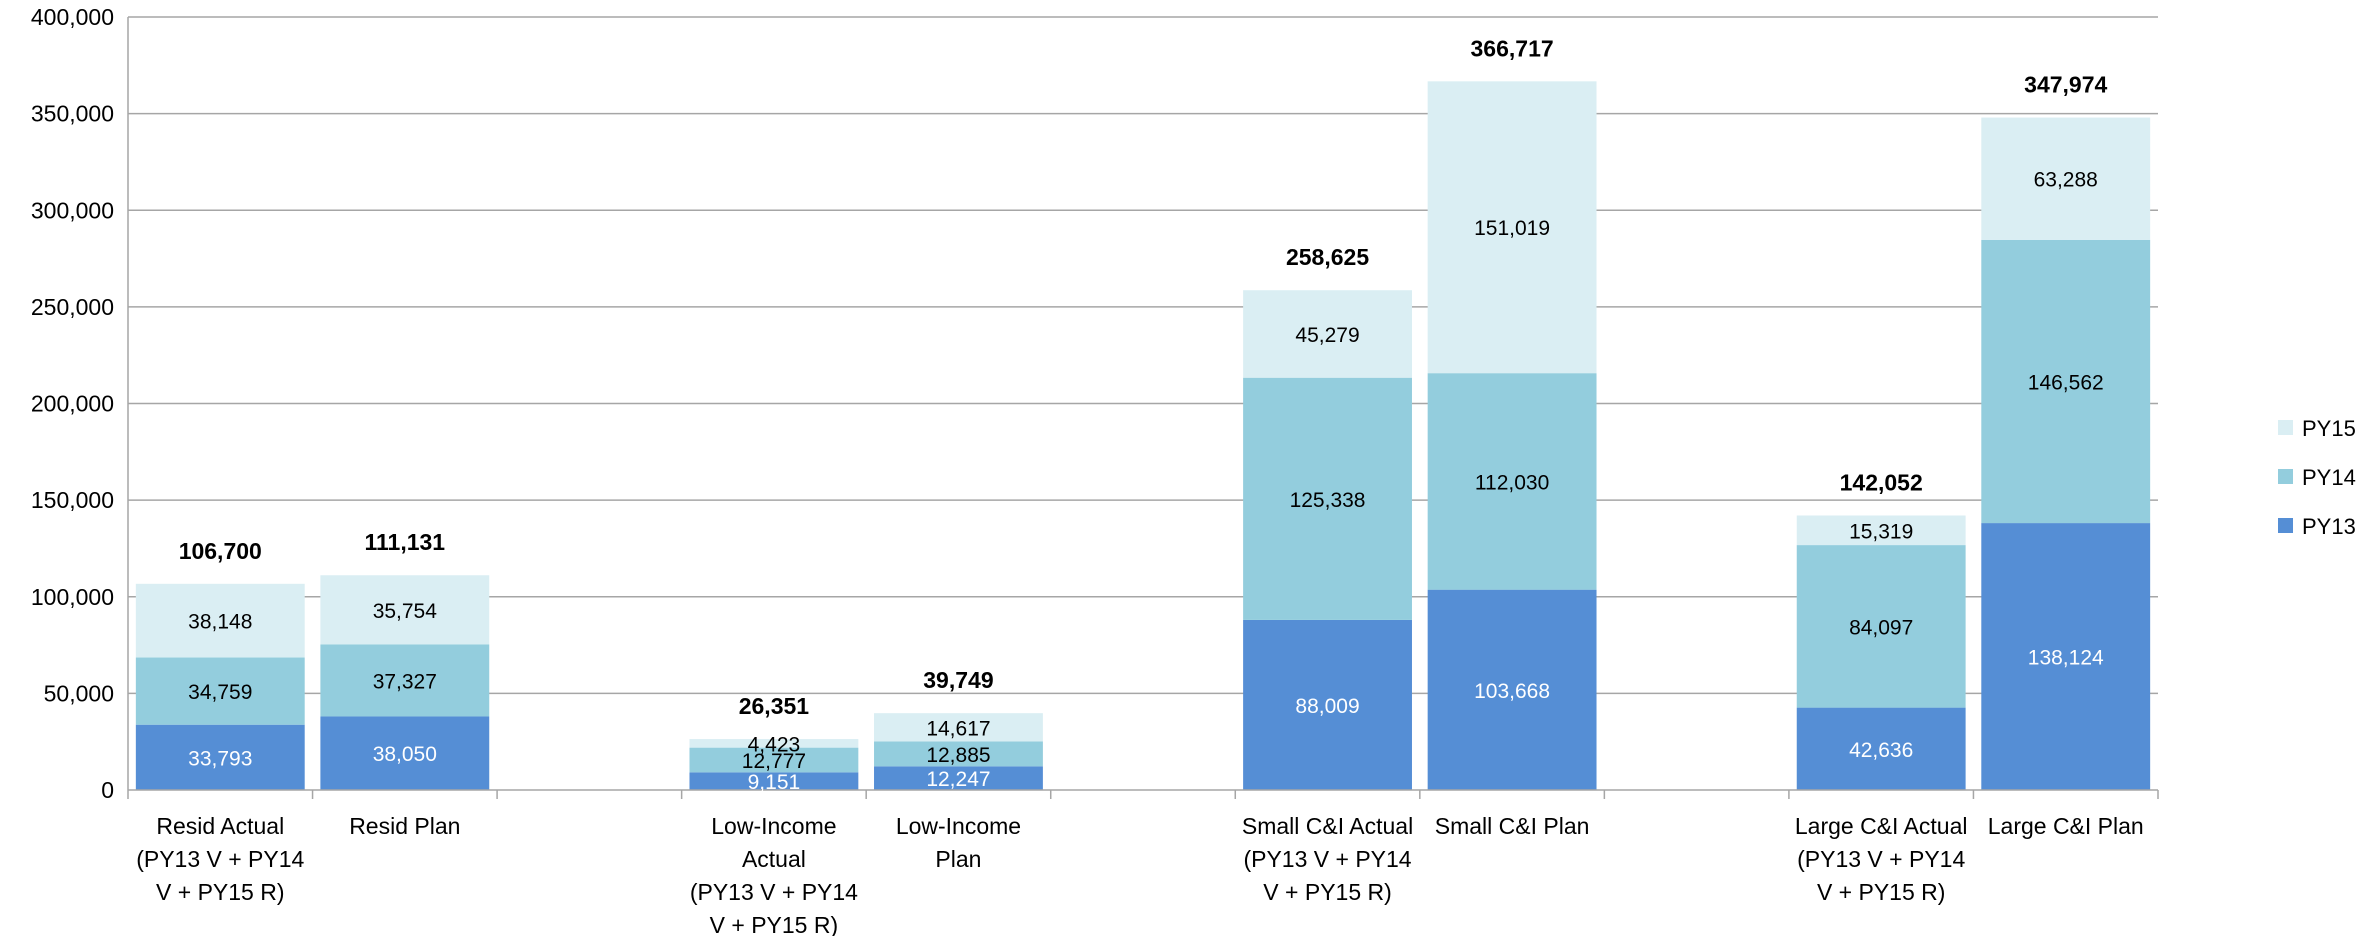  What do you see at coordinates (72, 500) in the screenshot?
I see `y-tick-label: 150,000` at bounding box center [72, 500].